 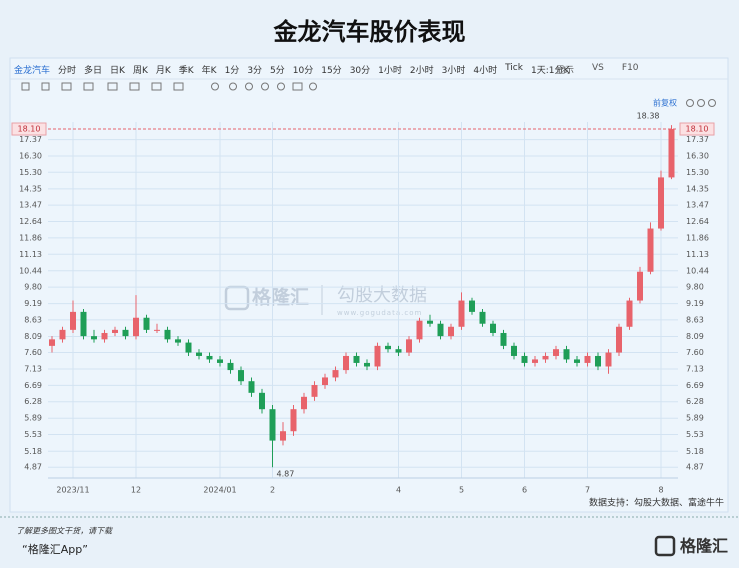 What do you see at coordinates (550, 71) in the screenshot?
I see `toolbar-item: 1天:1分K` at bounding box center [550, 71].